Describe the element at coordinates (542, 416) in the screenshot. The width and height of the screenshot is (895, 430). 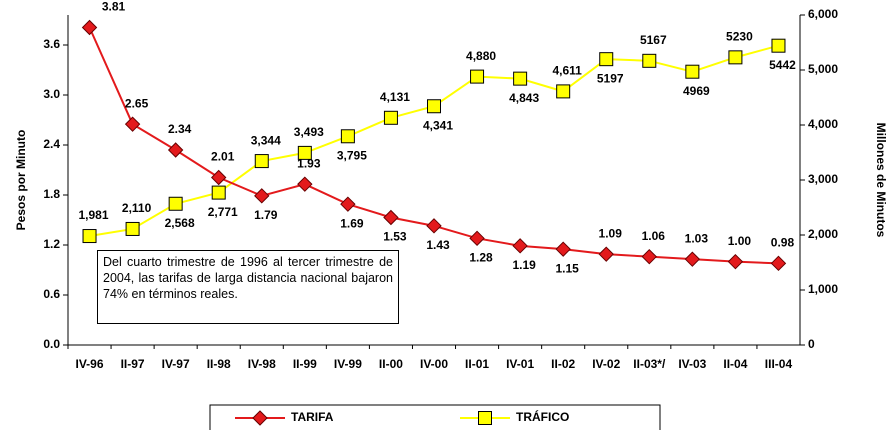
I see `legend-label: TRÁFICO` at that location.